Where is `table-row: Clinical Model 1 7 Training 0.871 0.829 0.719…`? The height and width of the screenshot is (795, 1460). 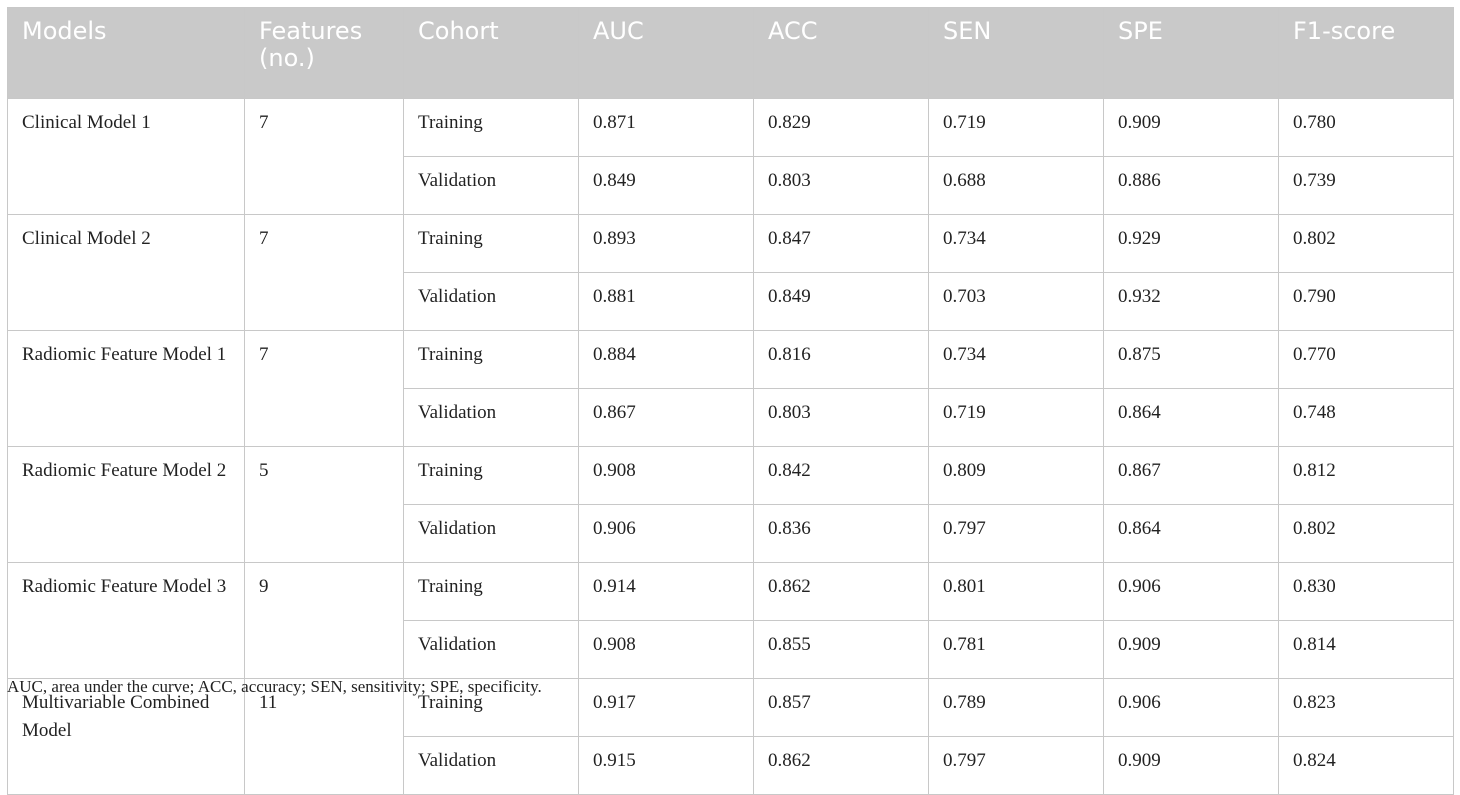 table-row: Clinical Model 1 7 Training 0.871 0.829 0.719… is located at coordinates (730, 156).